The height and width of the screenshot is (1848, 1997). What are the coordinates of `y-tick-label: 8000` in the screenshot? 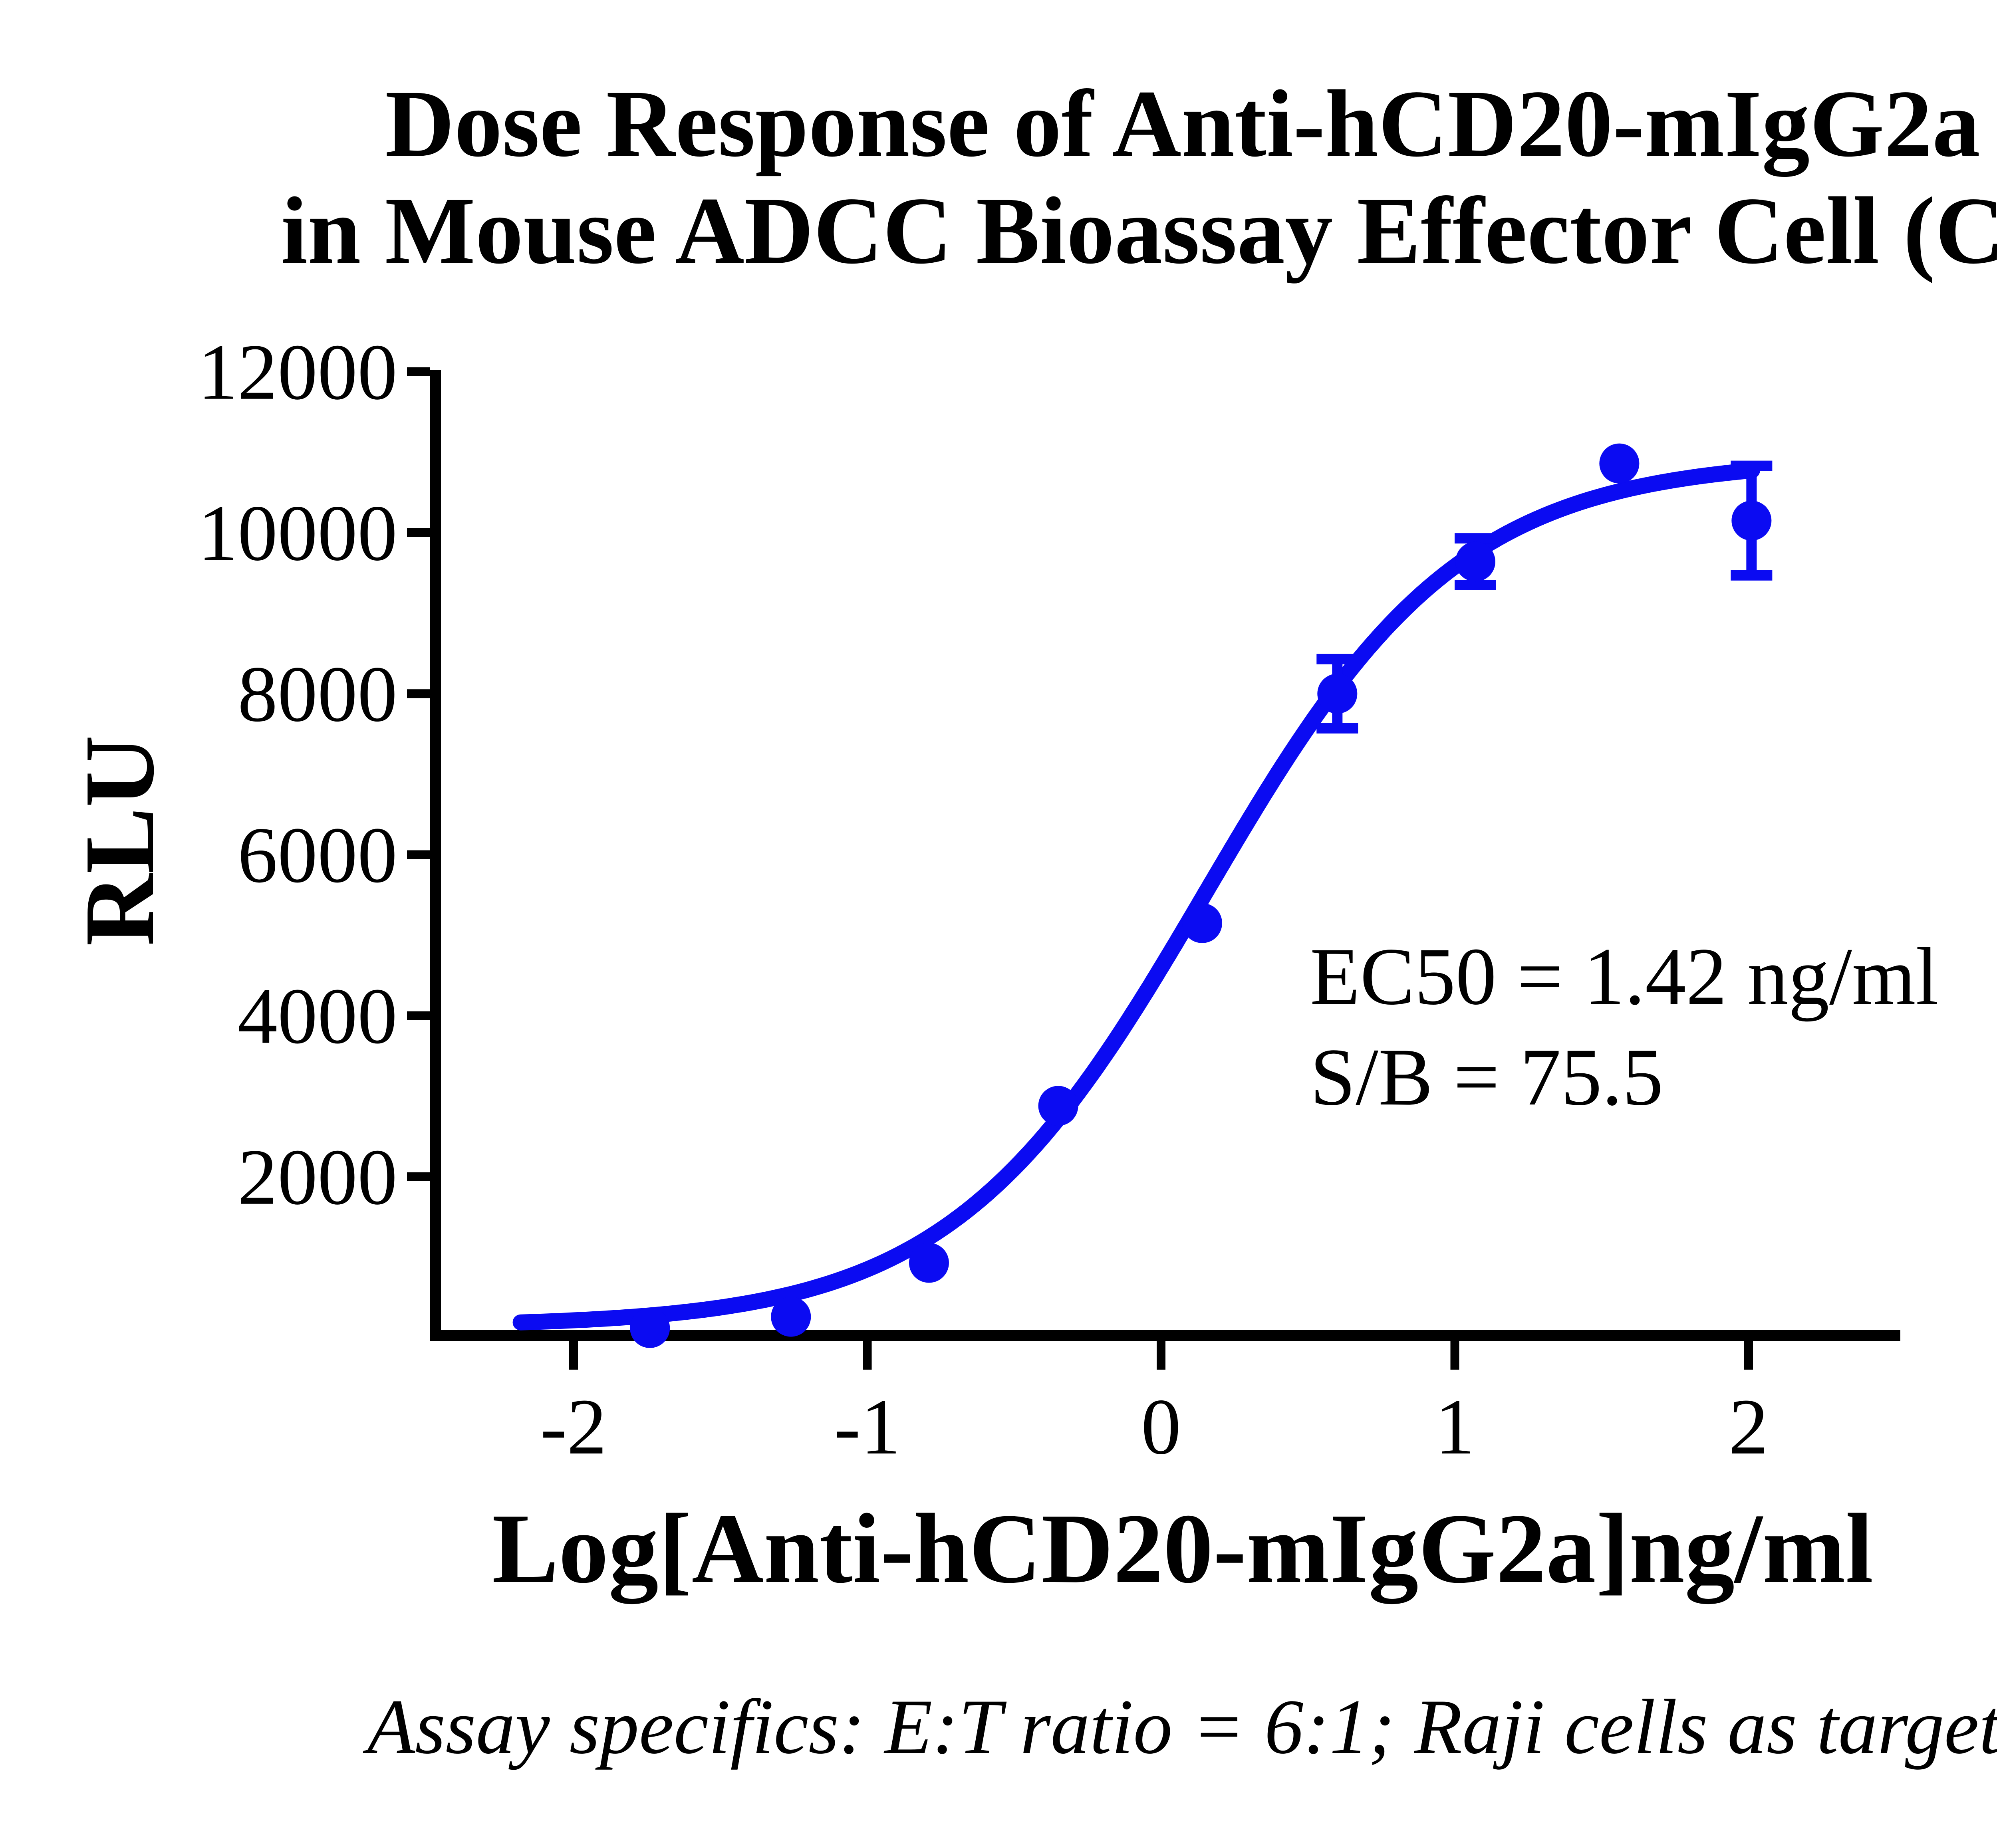 It's located at (317, 694).